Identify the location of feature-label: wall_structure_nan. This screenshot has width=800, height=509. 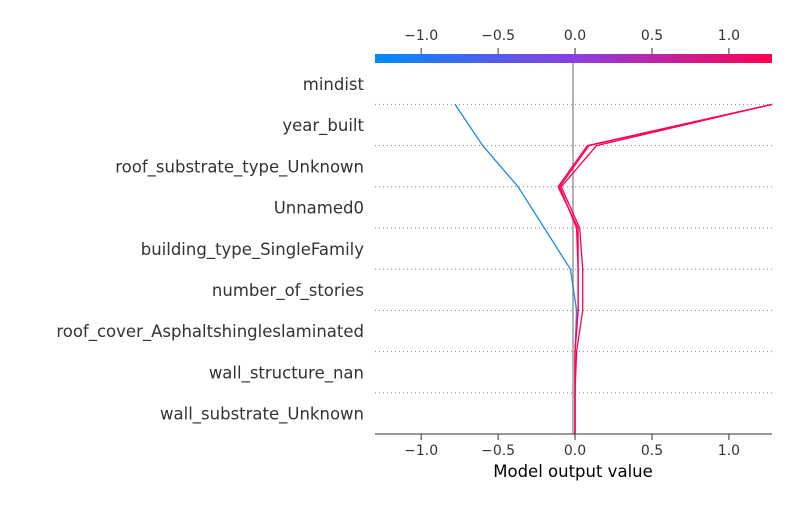
(286, 373).